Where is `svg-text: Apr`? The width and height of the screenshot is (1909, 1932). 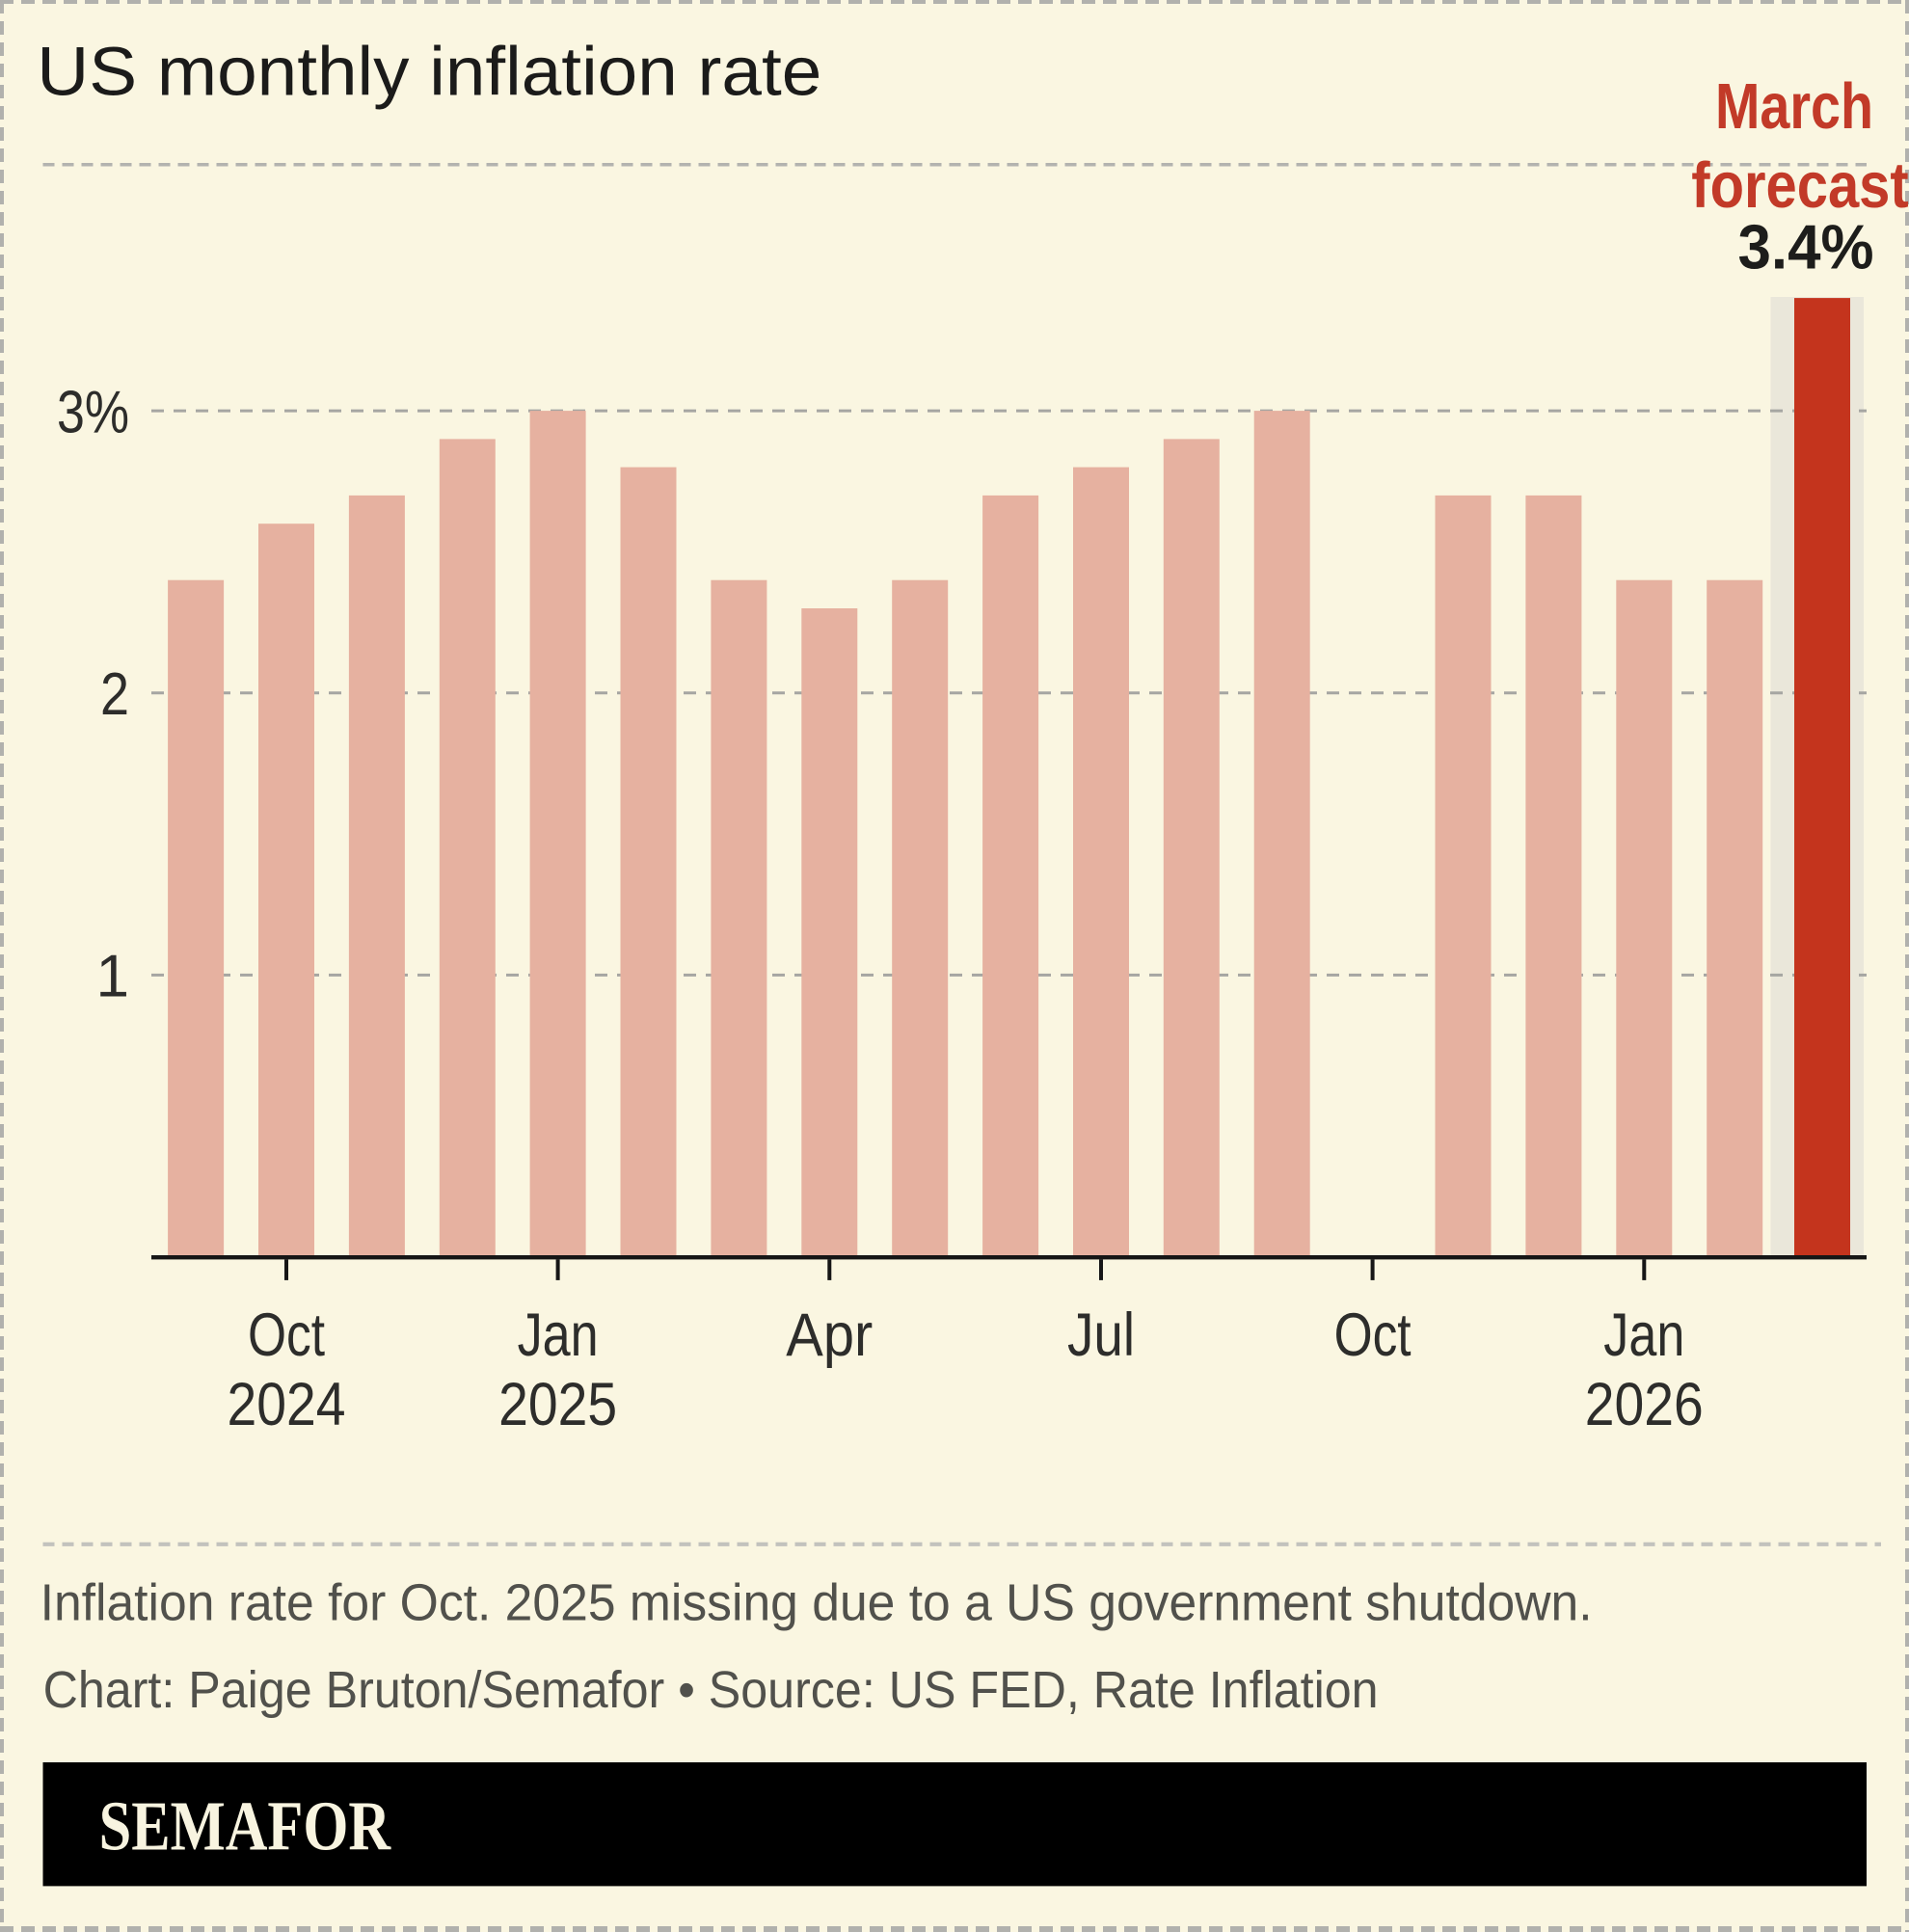 svg-text: Apr is located at coordinates (830, 1335).